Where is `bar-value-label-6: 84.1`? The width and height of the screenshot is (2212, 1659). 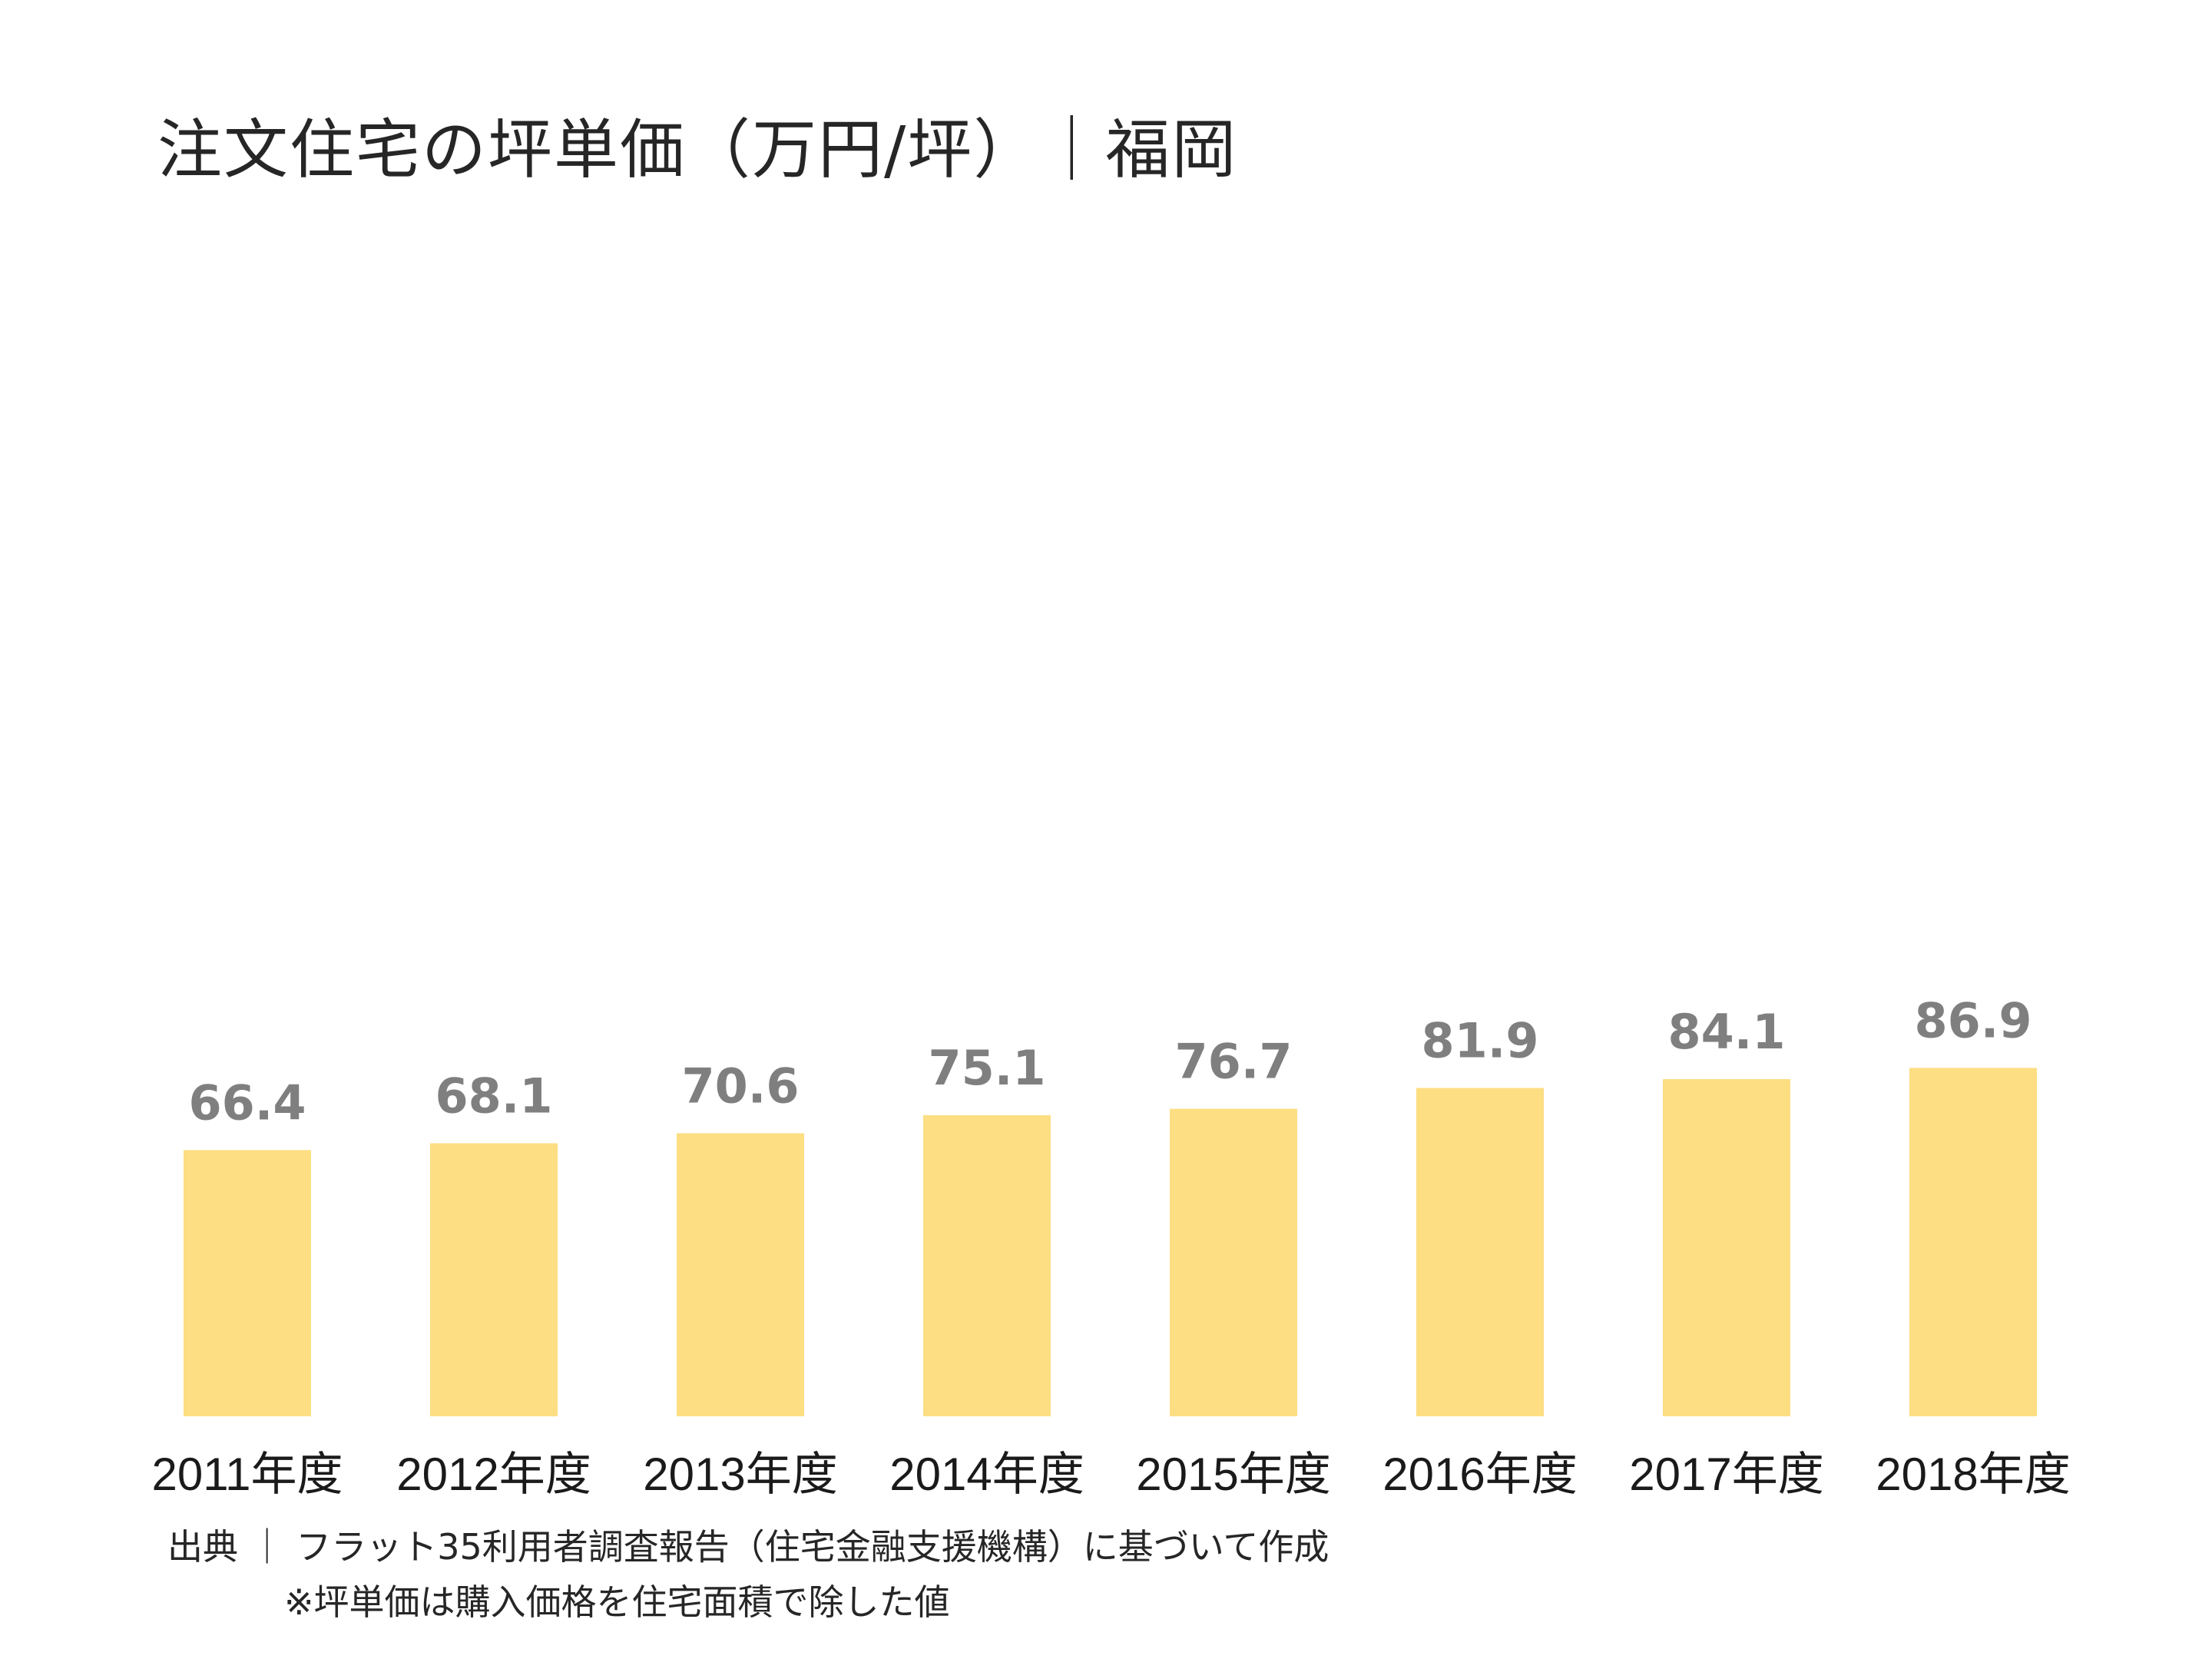 bar-value-label-6: 84.1 is located at coordinates (1727, 1032).